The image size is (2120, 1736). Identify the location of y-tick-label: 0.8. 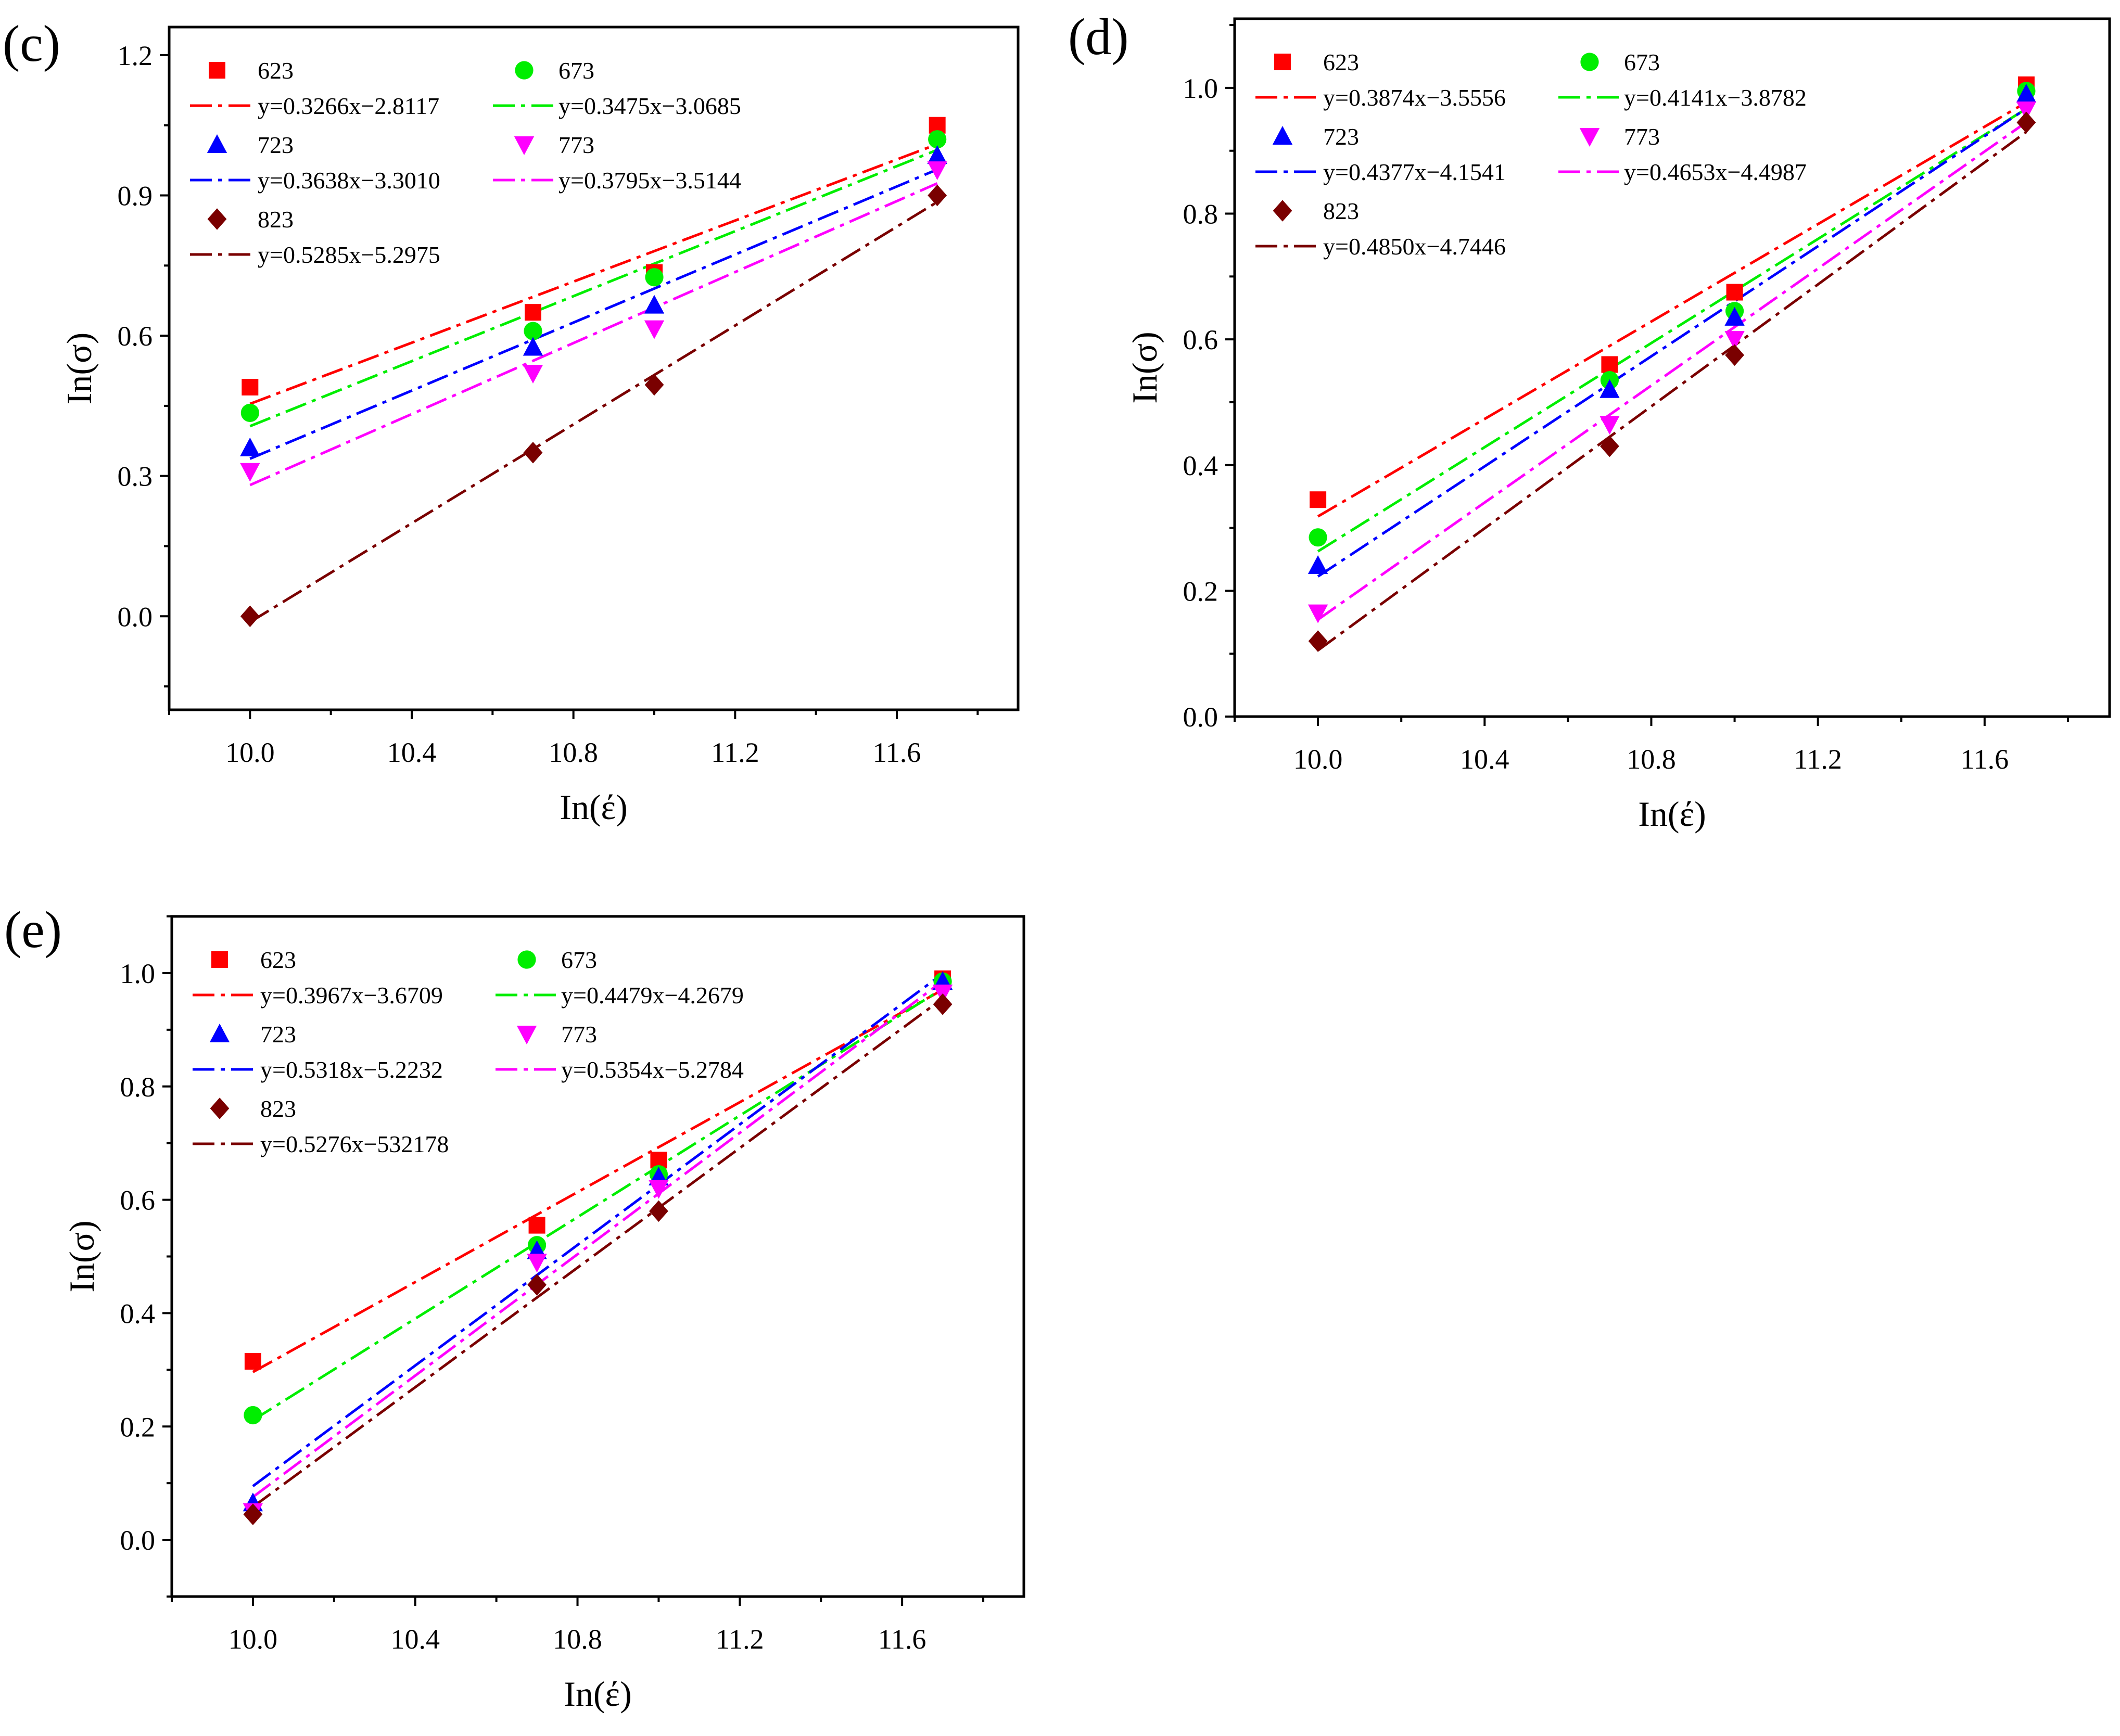
(1200, 214).